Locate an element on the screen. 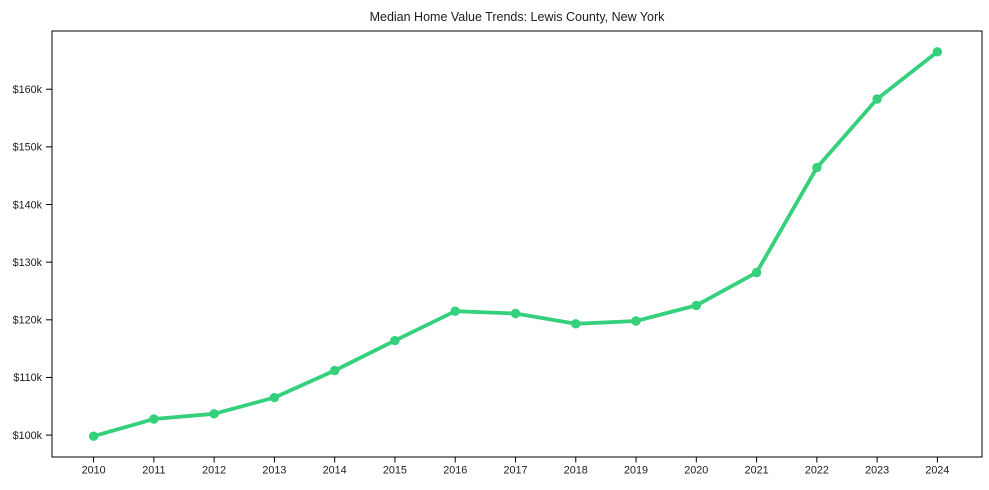  x-tick-label: 2019 is located at coordinates (636, 471).